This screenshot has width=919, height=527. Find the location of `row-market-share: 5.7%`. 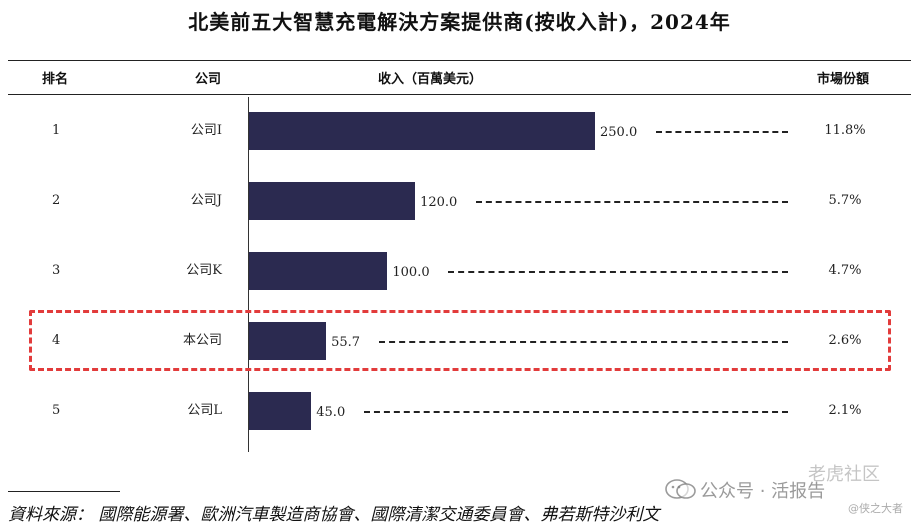

row-market-share: 5.7% is located at coordinates (845, 200).